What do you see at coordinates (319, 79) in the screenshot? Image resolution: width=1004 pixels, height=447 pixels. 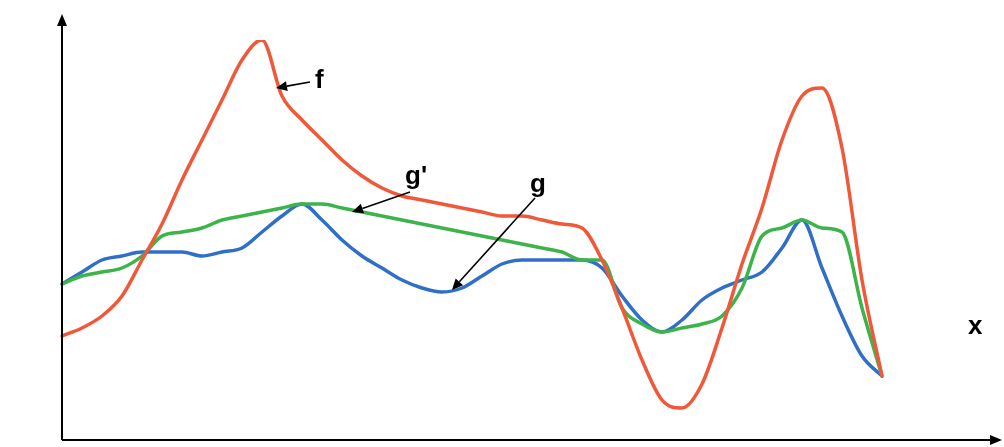 I see `annotation: f` at bounding box center [319, 79].